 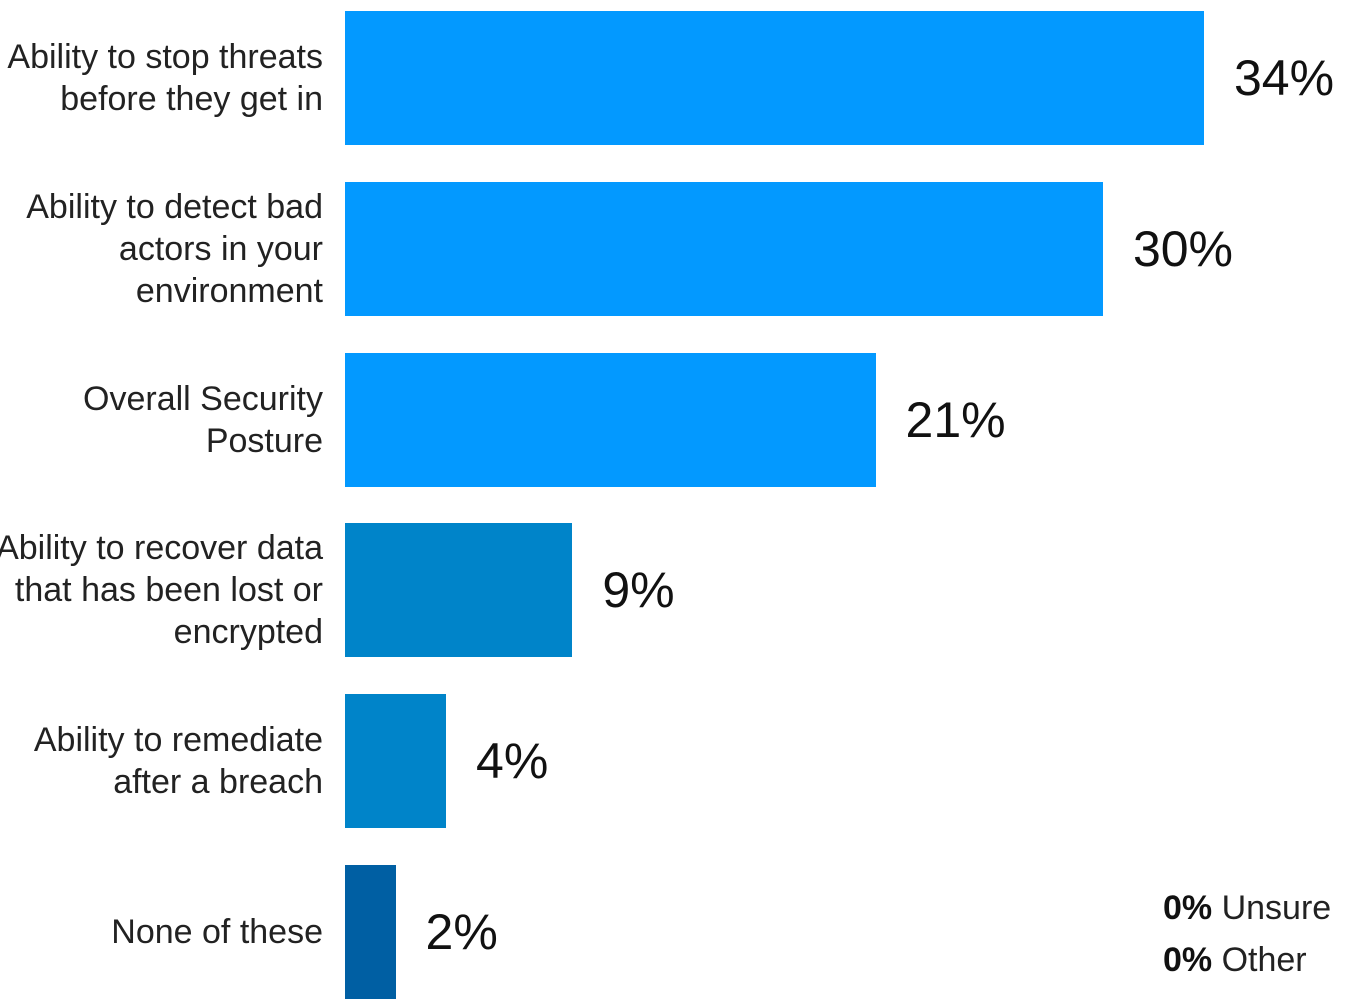 What do you see at coordinates (203, 419) in the screenshot?
I see `category-label: Overall Security Posture` at bounding box center [203, 419].